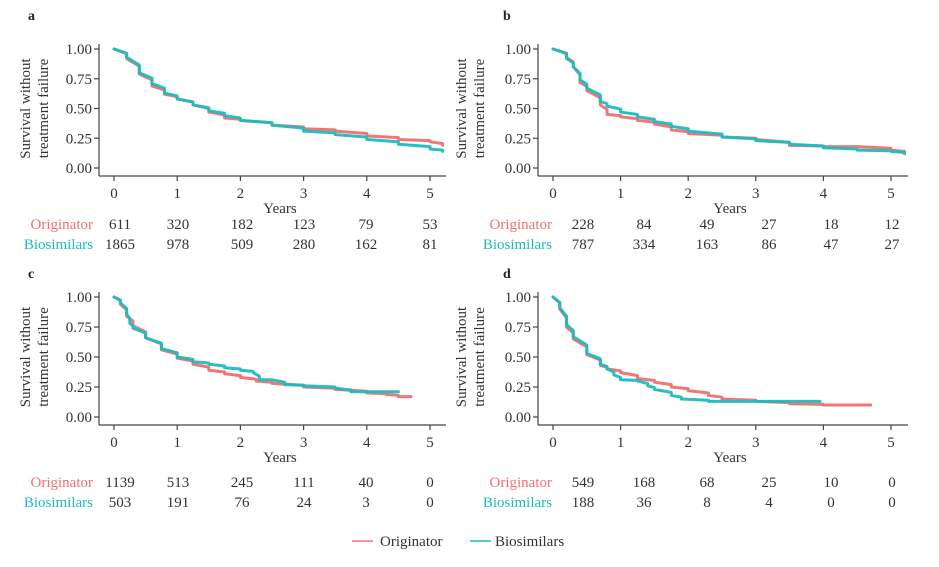  What do you see at coordinates (366, 245) in the screenshot?
I see `risk-table-value: 162` at bounding box center [366, 245].